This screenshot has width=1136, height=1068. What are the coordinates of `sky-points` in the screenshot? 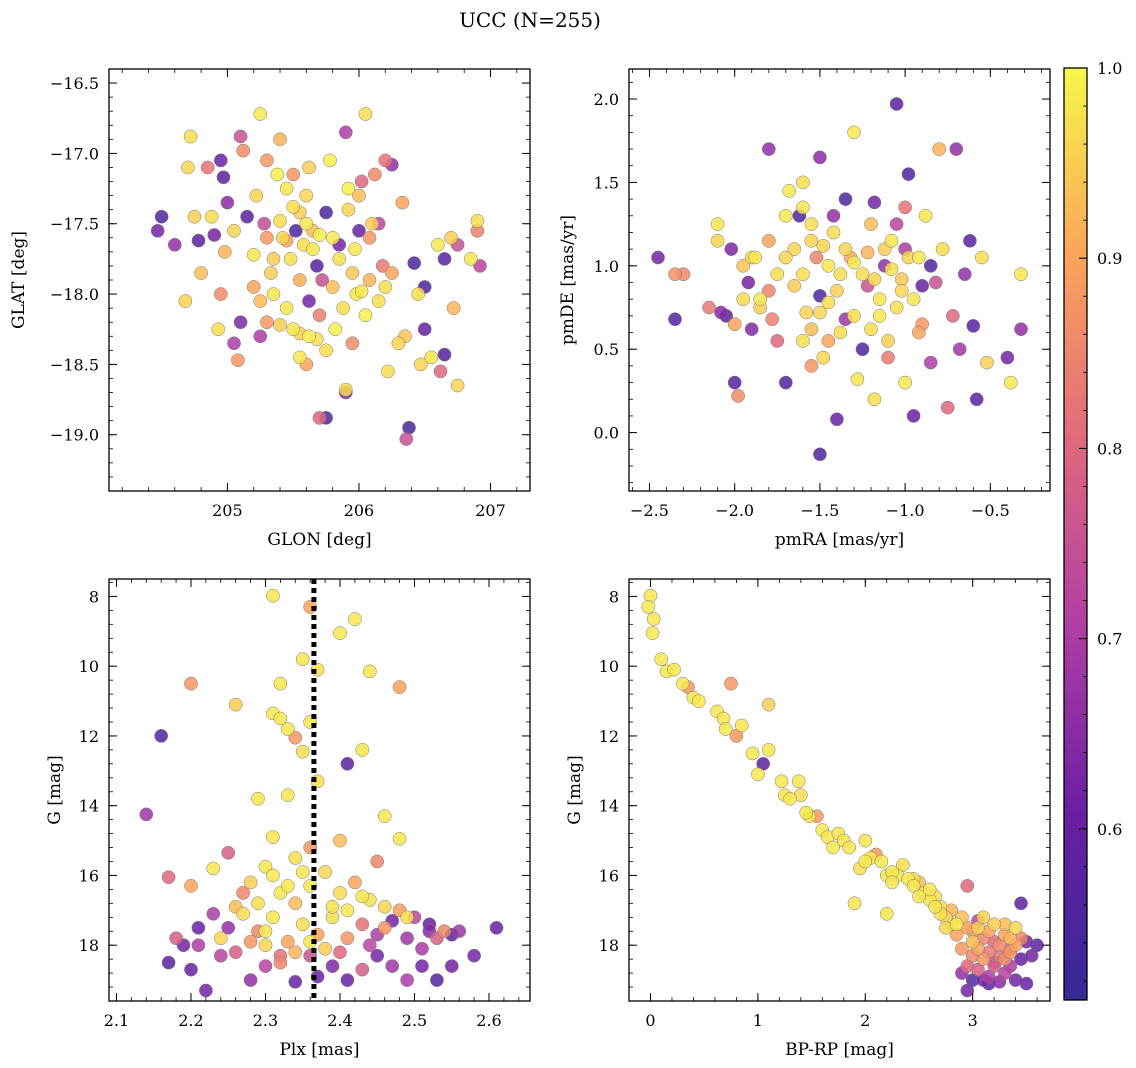 It's located at (318, 276).